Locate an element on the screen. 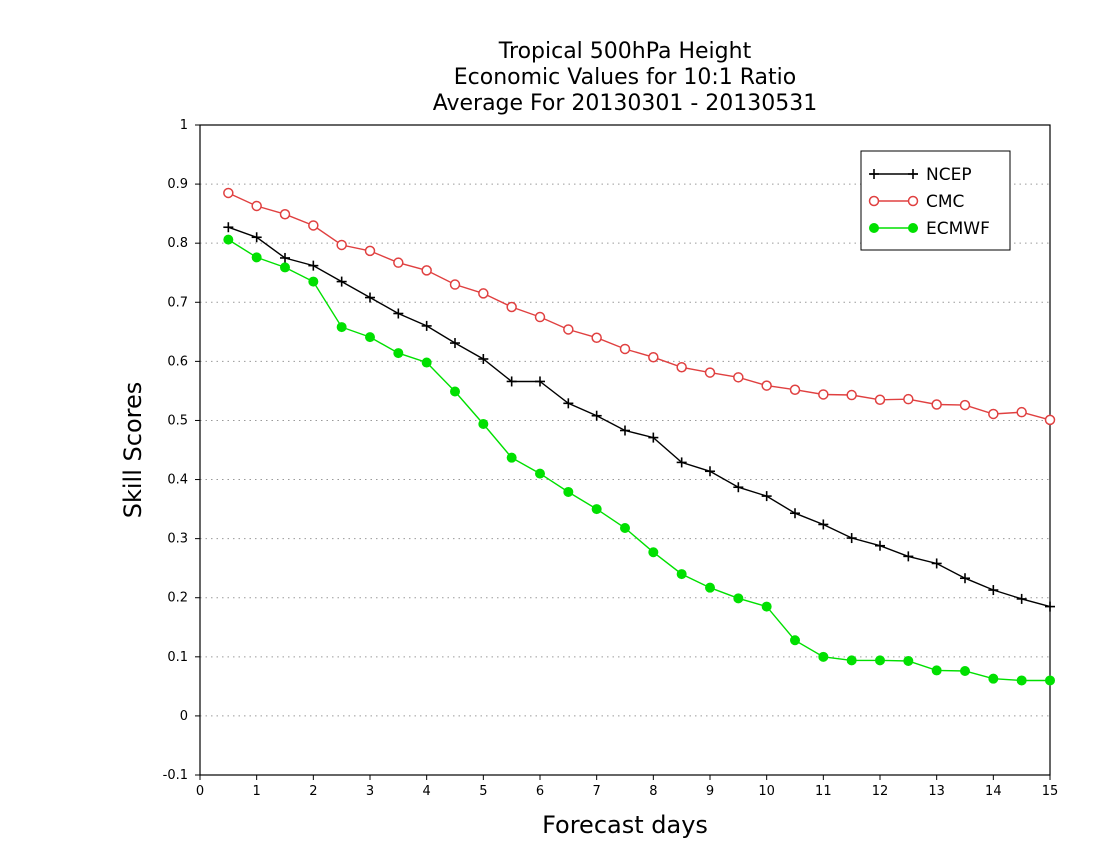  chart-title-line-2: Economic Values for 10:1 Ratio is located at coordinates (625, 77).